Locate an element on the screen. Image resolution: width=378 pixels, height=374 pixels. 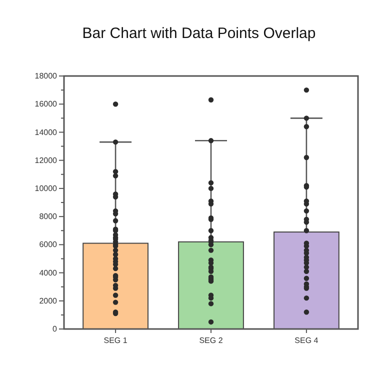
y-tick-label: 14000 is located at coordinates (46, 132).